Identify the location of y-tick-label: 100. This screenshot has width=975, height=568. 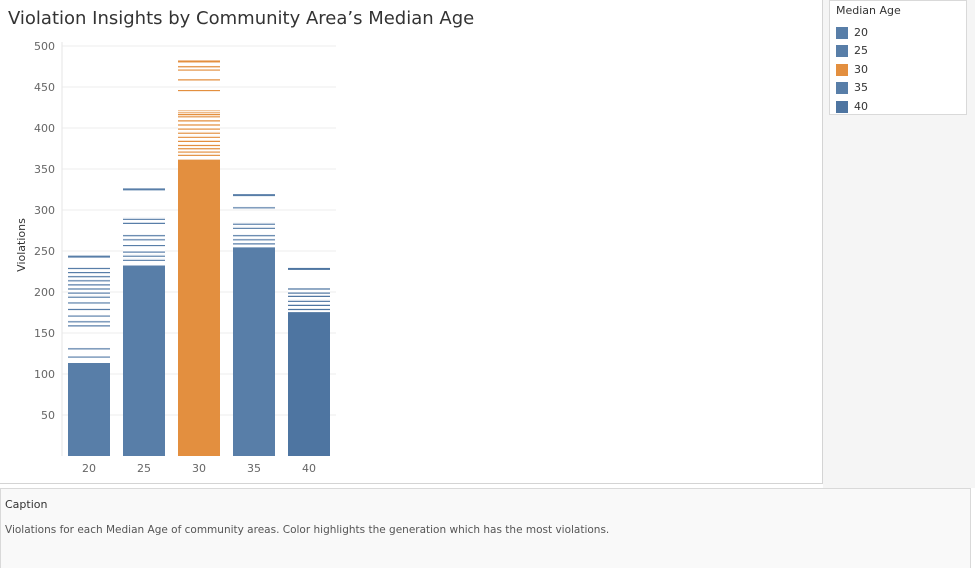
(44, 374).